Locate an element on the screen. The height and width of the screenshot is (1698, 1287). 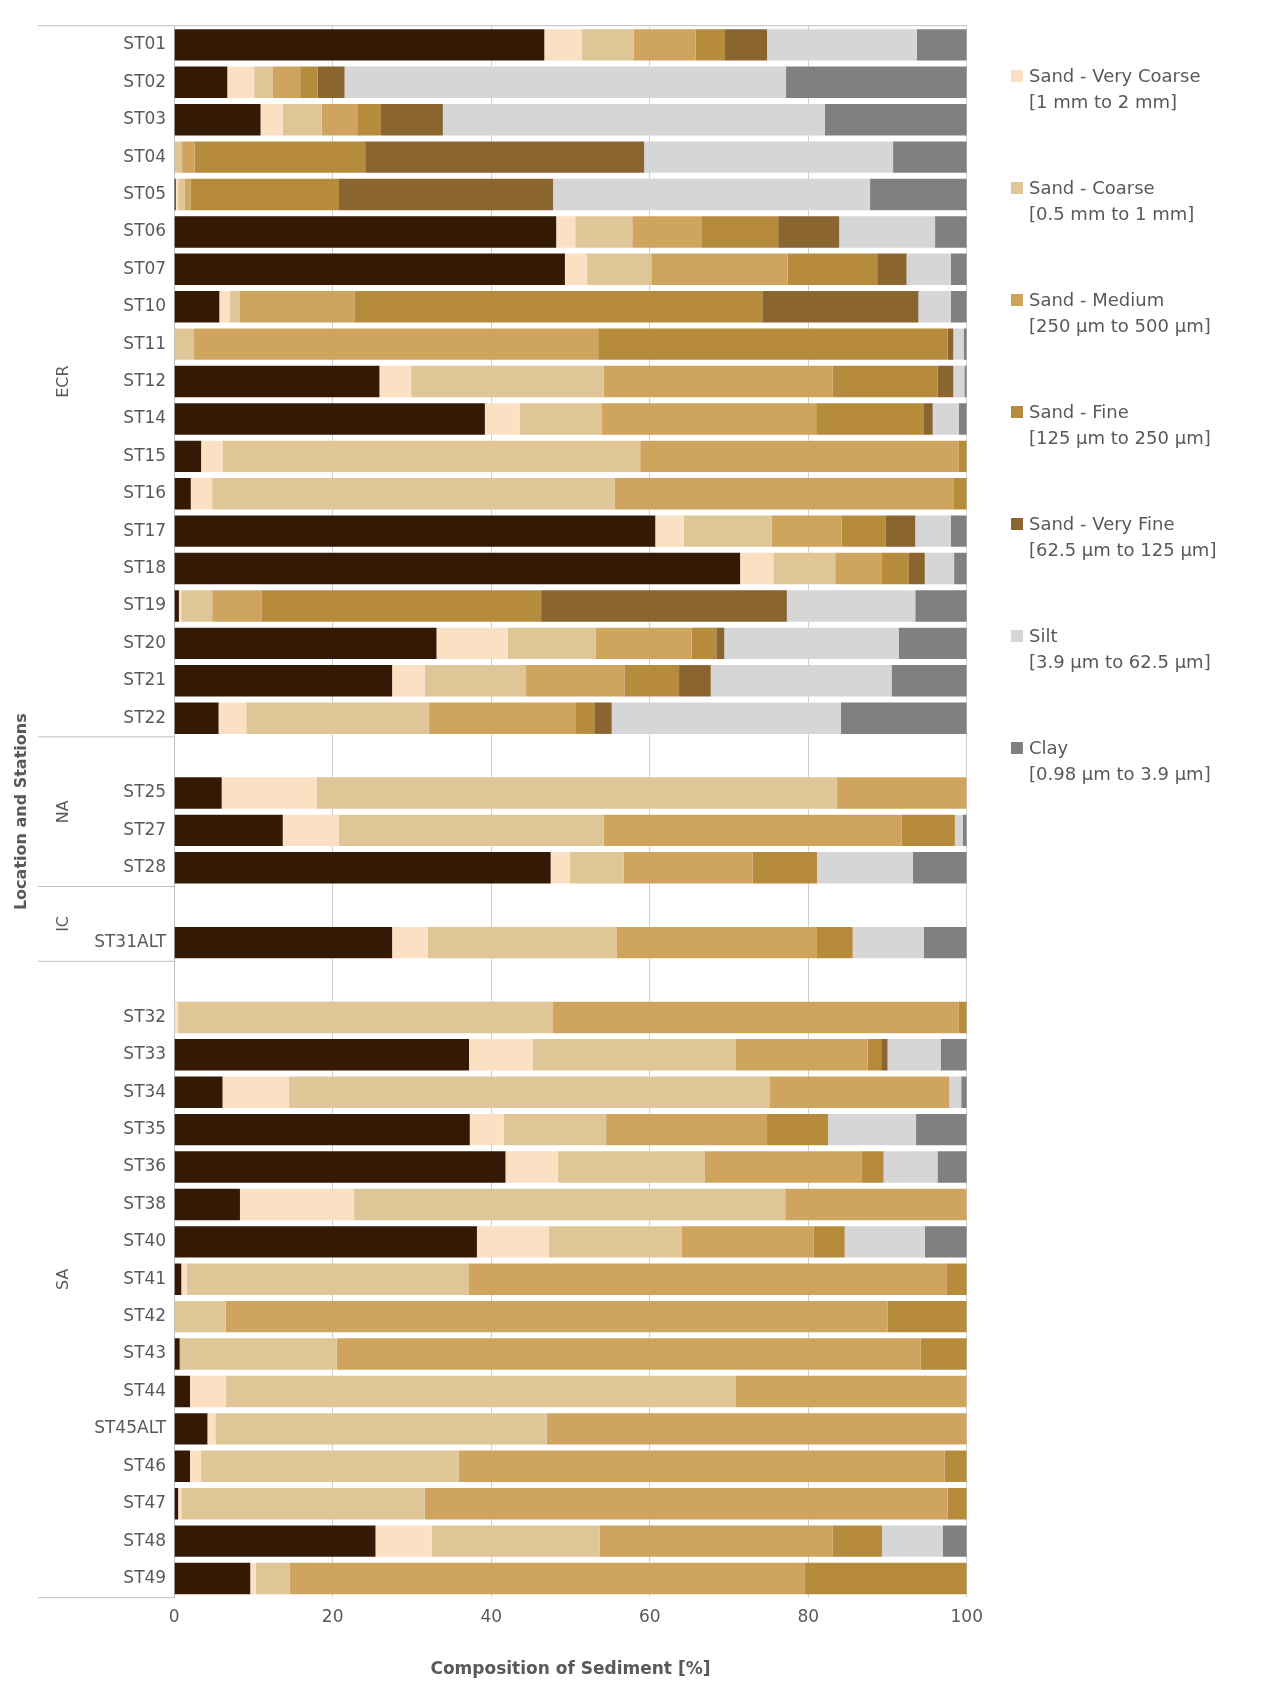
y-tick-label: ST48 is located at coordinates (145, 1539).